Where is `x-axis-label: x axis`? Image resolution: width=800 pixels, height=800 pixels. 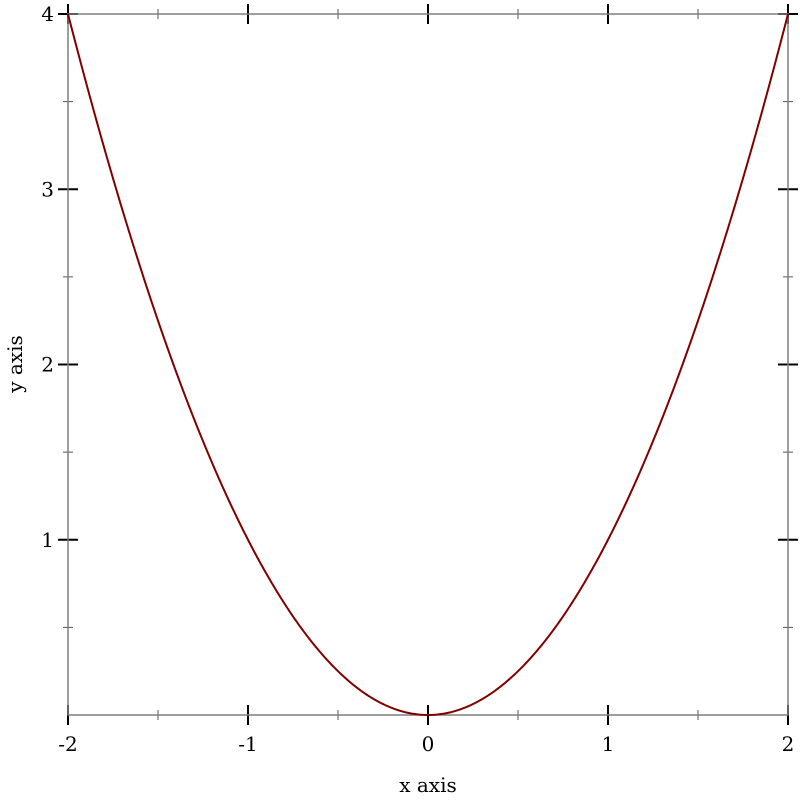
x-axis-label: x axis is located at coordinates (428, 785).